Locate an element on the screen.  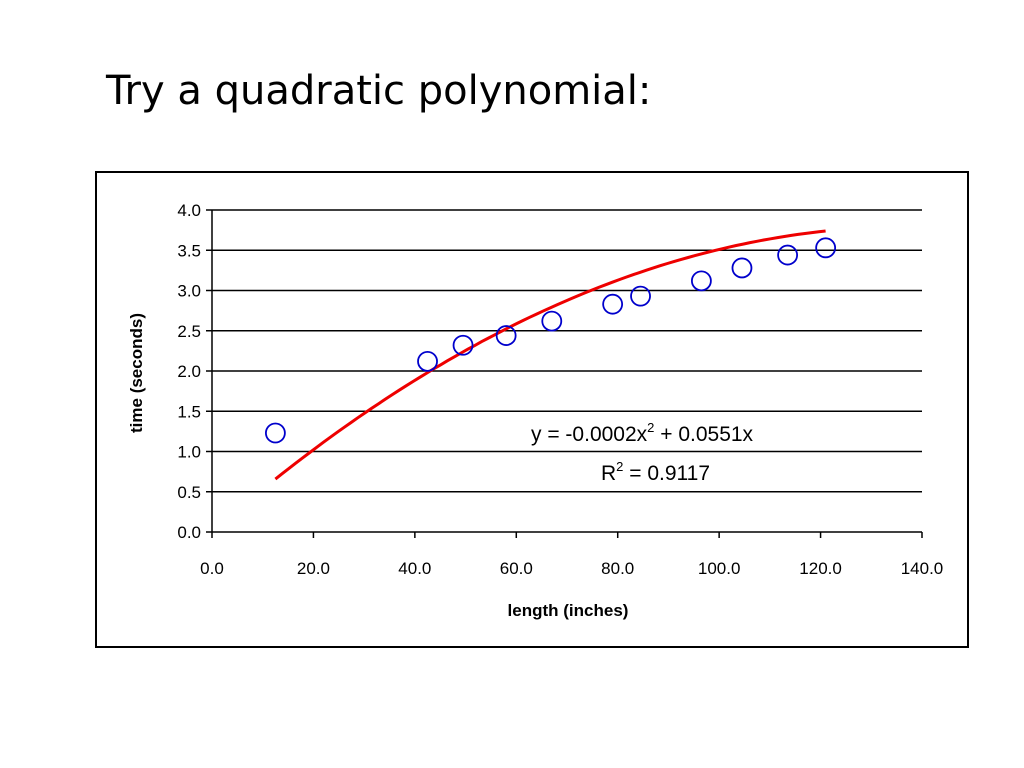
y-tick-label: 4.0 is located at coordinates (189, 210).